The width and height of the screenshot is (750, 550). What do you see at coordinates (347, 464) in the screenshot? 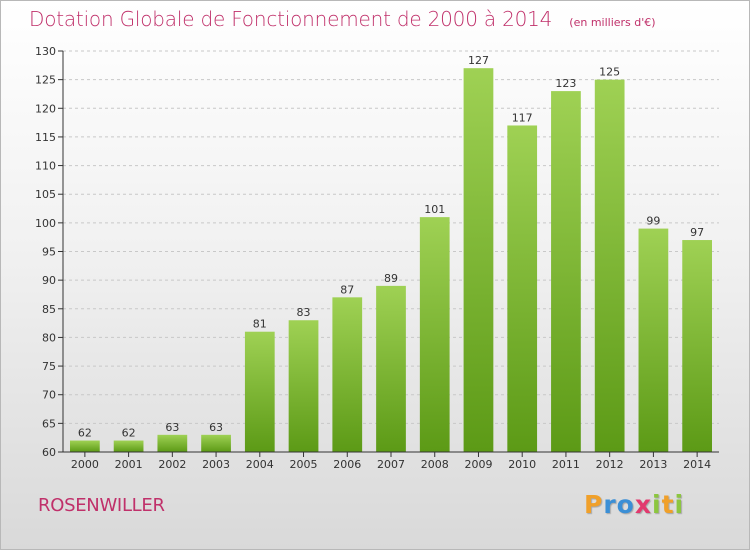
I see `x-tick-label: 2006` at bounding box center [347, 464].